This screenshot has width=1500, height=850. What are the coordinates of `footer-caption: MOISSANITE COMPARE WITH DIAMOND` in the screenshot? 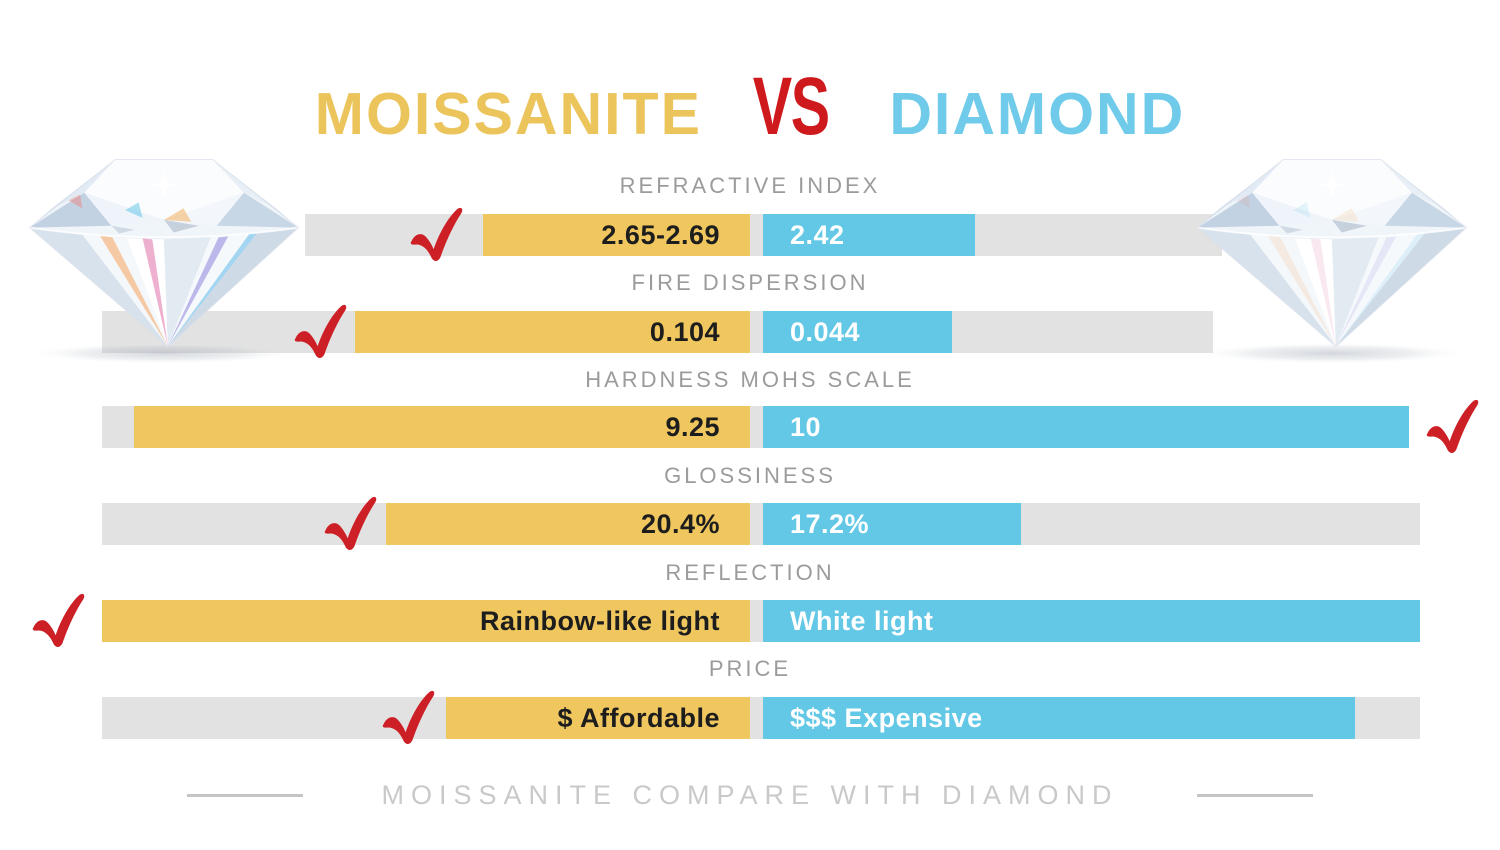 It's located at (750, 795).